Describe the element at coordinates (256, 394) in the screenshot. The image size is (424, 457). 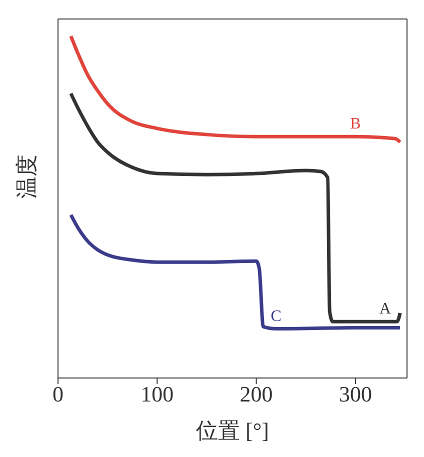
I see `x-tick-label: 200` at that location.